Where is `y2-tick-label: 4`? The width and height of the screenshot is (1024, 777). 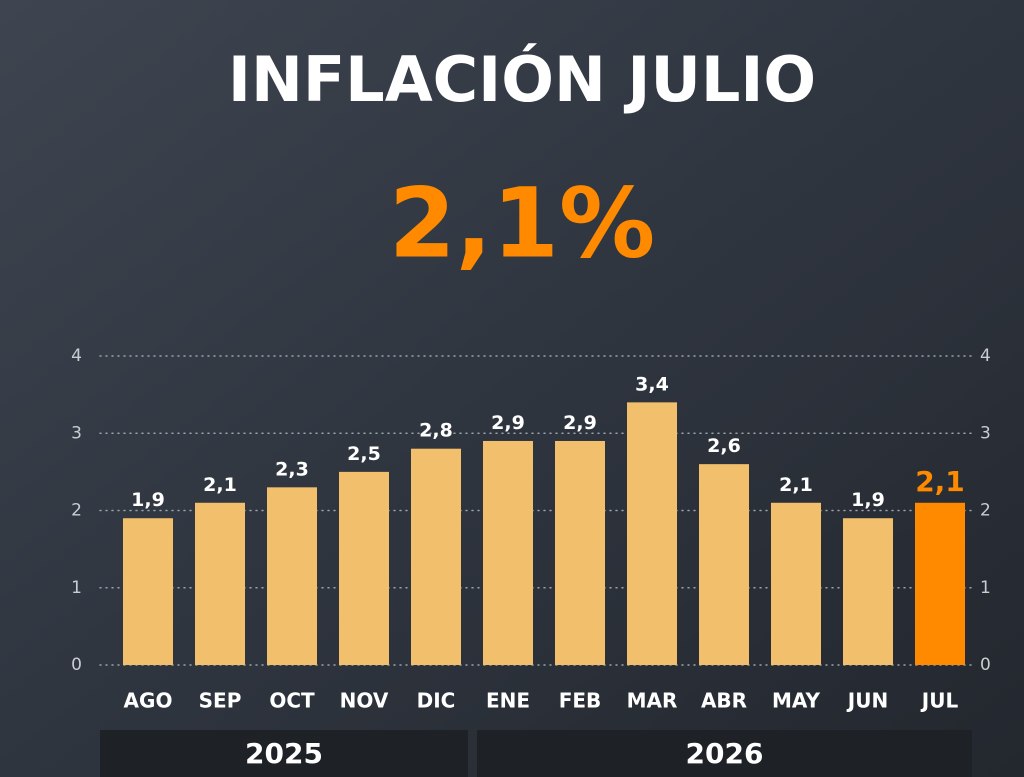 y2-tick-label: 4 is located at coordinates (985, 356).